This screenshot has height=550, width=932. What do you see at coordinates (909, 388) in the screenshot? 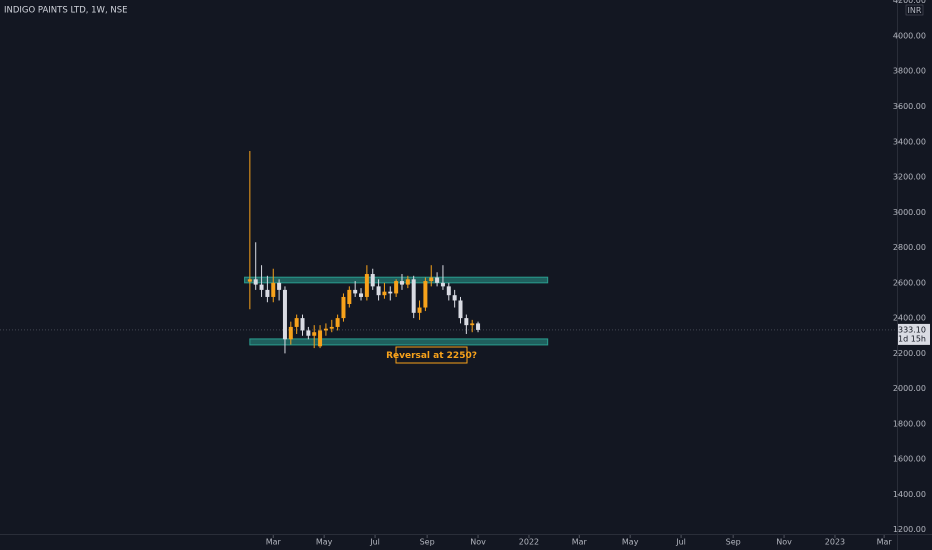
I see `y-tick-label: 2000.00` at bounding box center [909, 388].